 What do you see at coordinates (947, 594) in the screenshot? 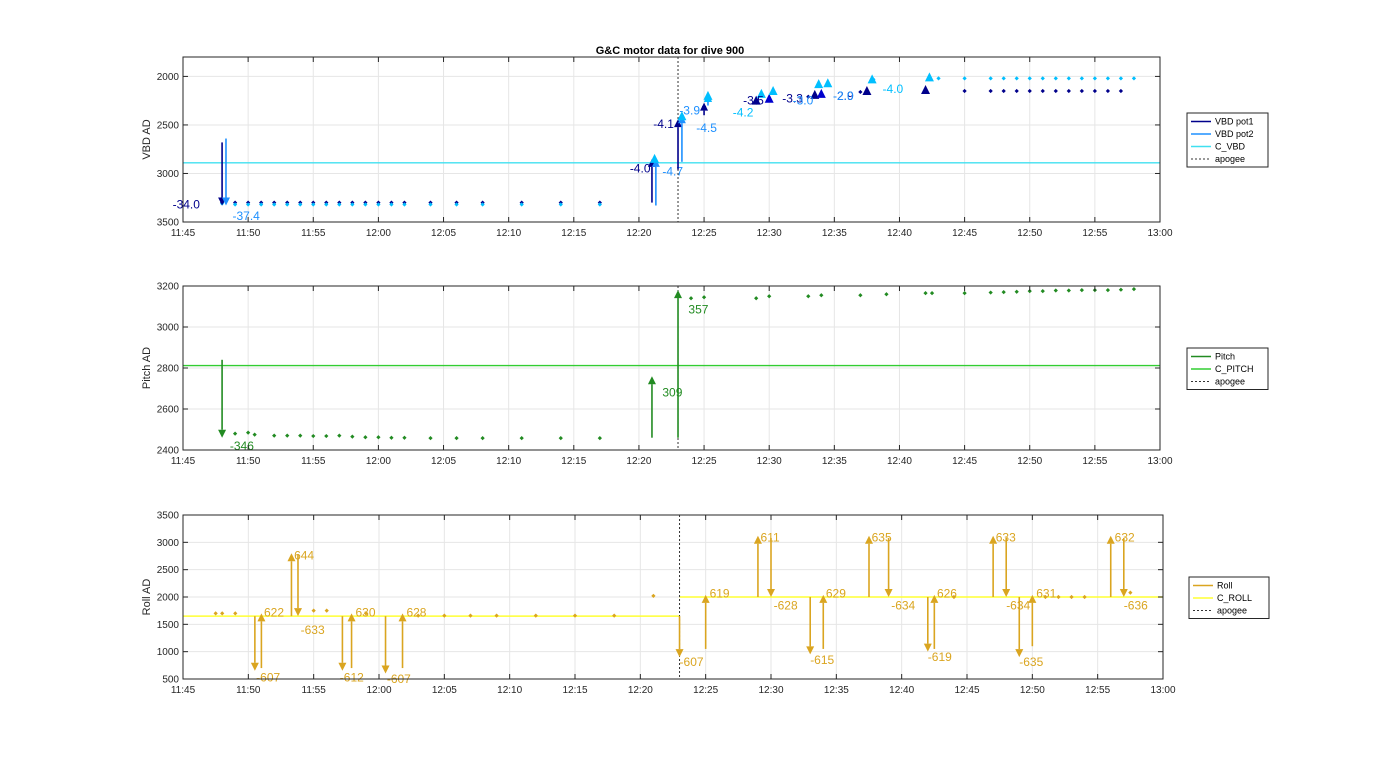
I see `arrow-label: 626` at bounding box center [947, 594].